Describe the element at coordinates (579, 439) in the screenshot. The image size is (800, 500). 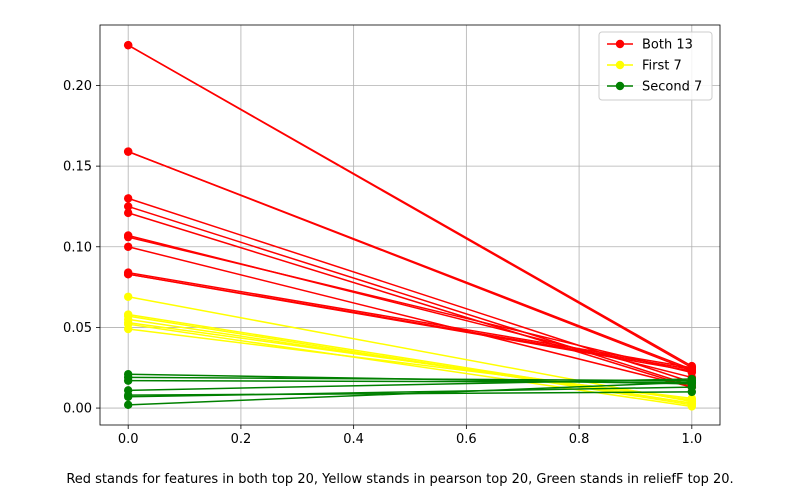
I see `x-tick-label: 0.8` at that location.